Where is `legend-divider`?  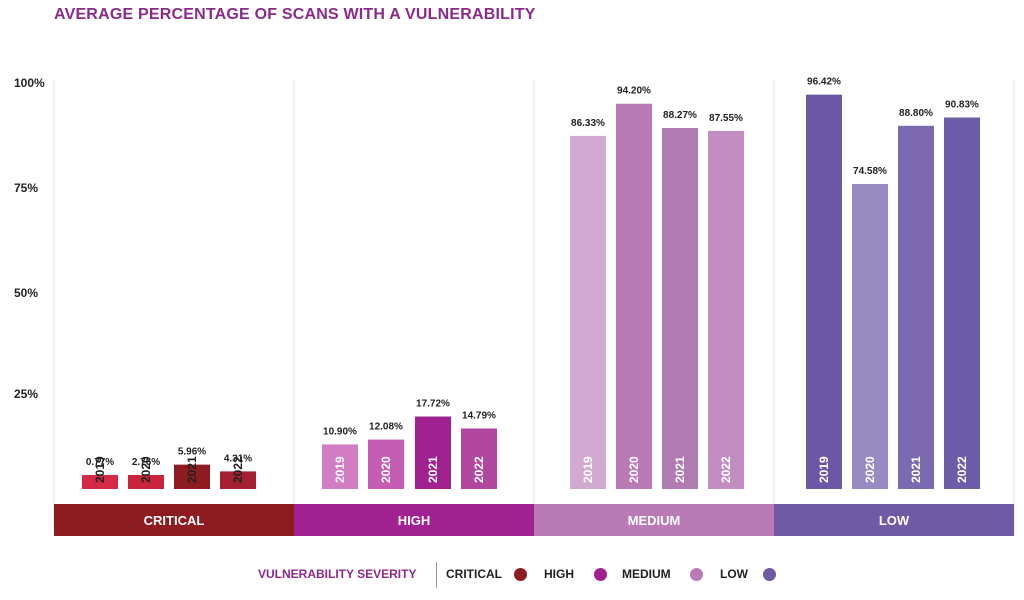
legend-divider is located at coordinates (436, 575).